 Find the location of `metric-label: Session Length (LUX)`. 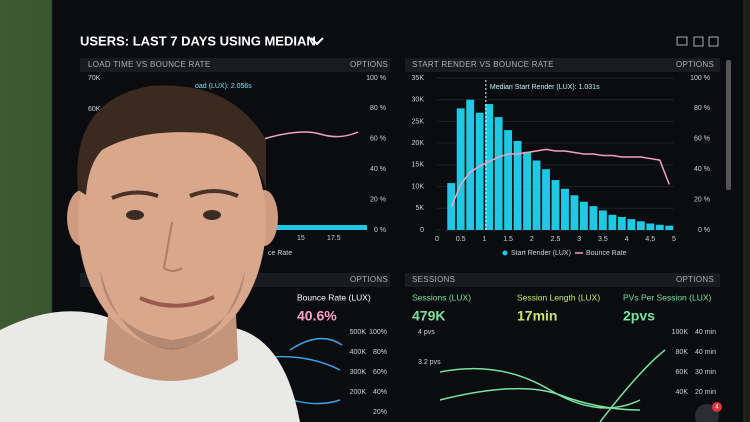

metric-label: Session Length (LUX) is located at coordinates (558, 297).